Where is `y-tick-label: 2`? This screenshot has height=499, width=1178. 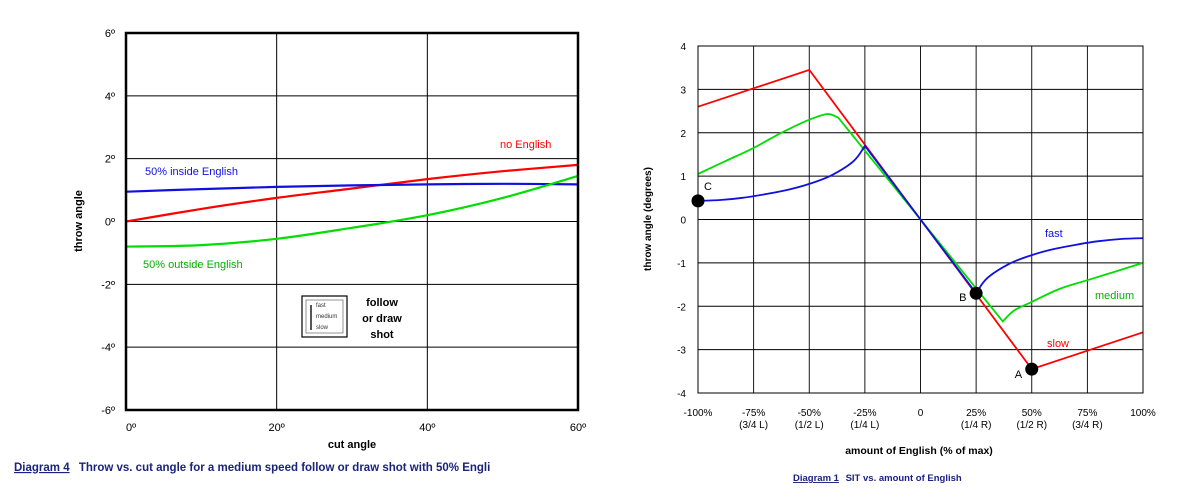
y-tick-label: 2 is located at coordinates (683, 134).